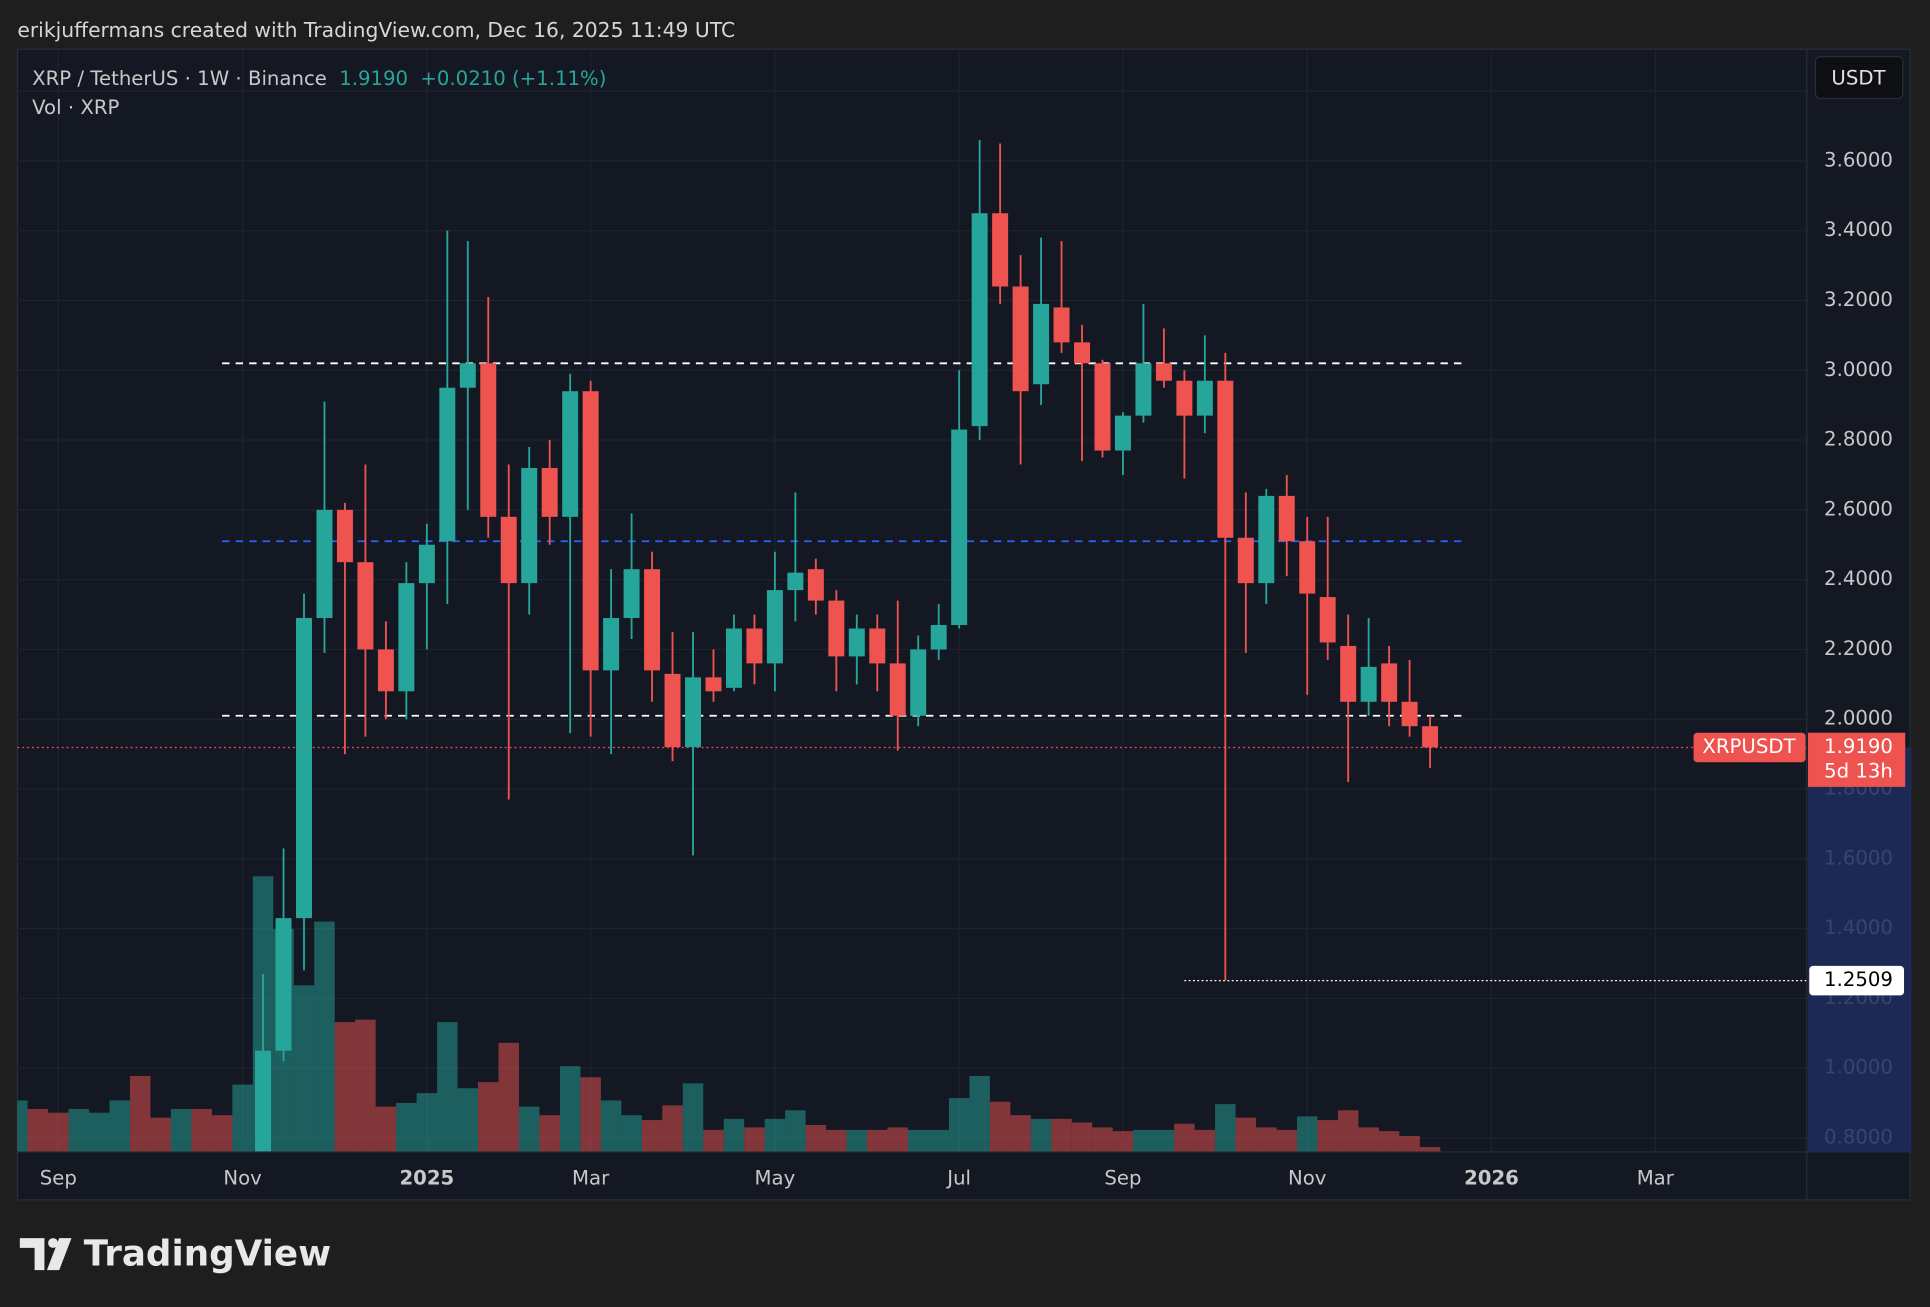 This screenshot has width=1930, height=1307. I want to click on low-marker-tag, so click(1857, 980).